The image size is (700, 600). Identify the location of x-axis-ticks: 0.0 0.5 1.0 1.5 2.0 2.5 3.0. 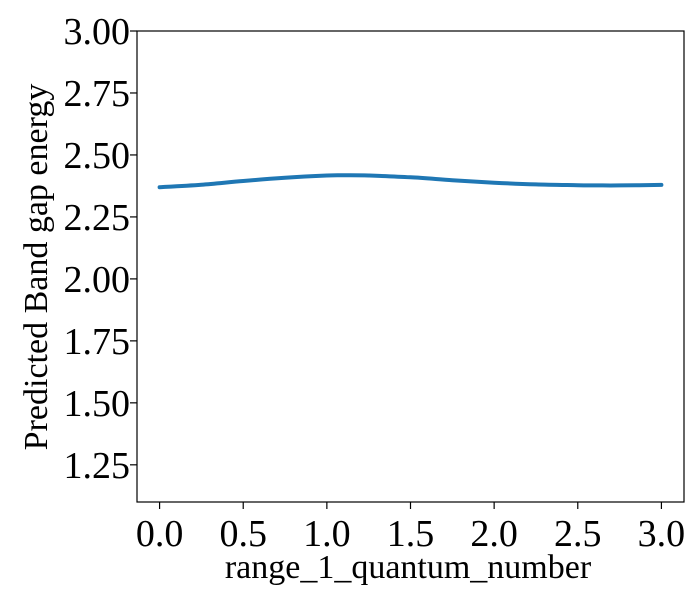
(410, 528).